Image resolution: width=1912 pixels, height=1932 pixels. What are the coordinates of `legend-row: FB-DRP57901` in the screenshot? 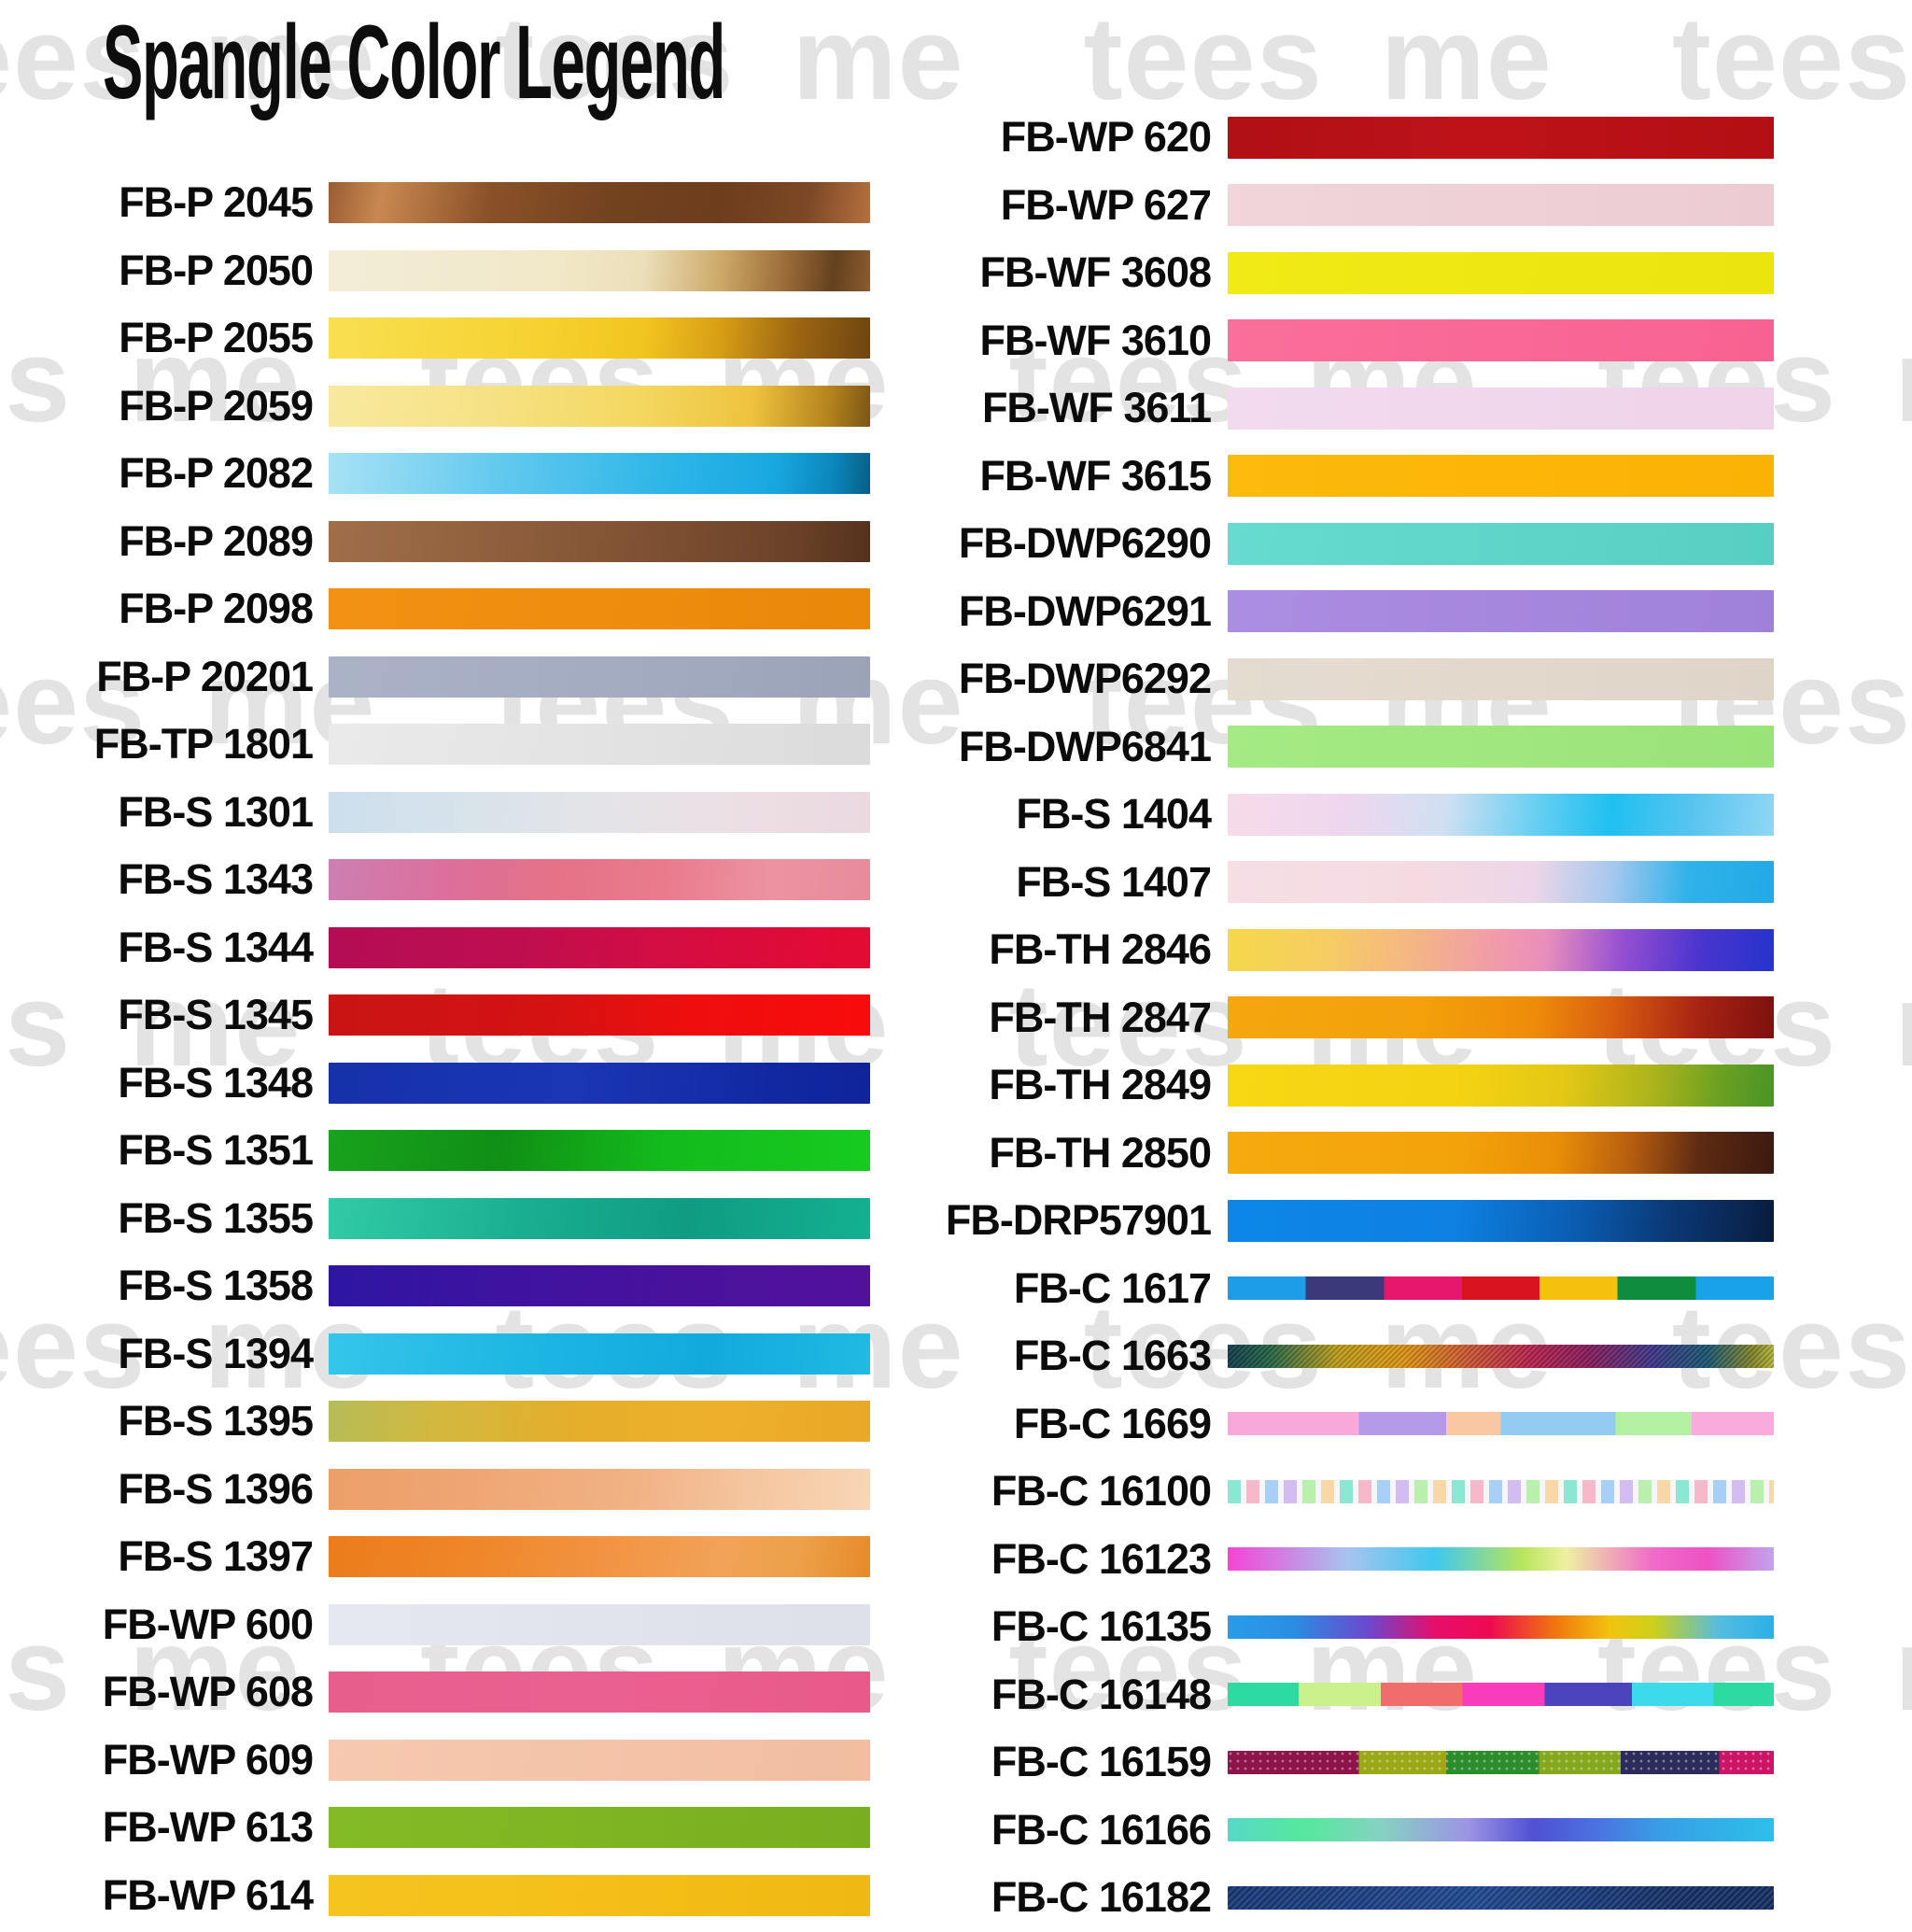 It's located at (1214, 1221).